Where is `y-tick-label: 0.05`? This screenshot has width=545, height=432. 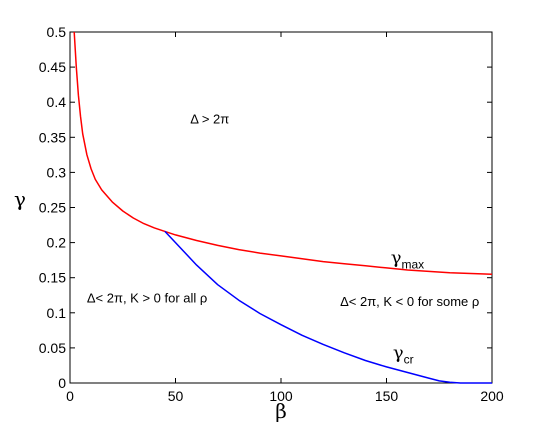 y-tick-label: 0.05 is located at coordinates (52, 348).